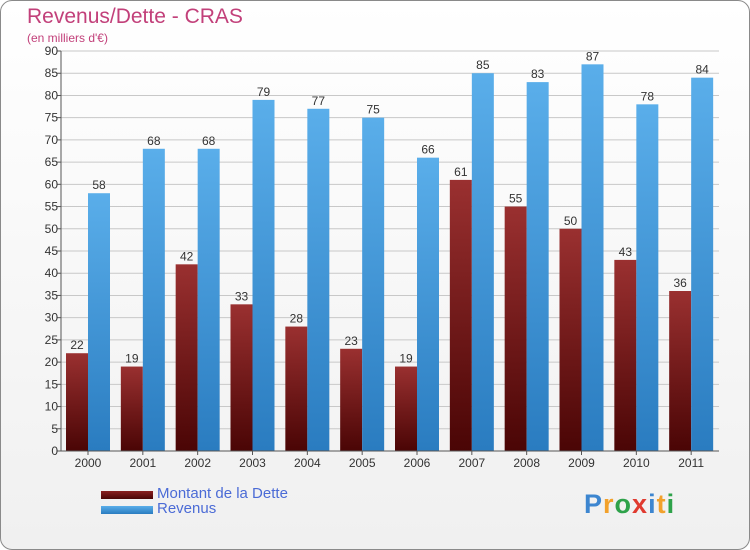  What do you see at coordinates (52, 340) in the screenshot?
I see `y-tick-label: 25` at bounding box center [52, 340].